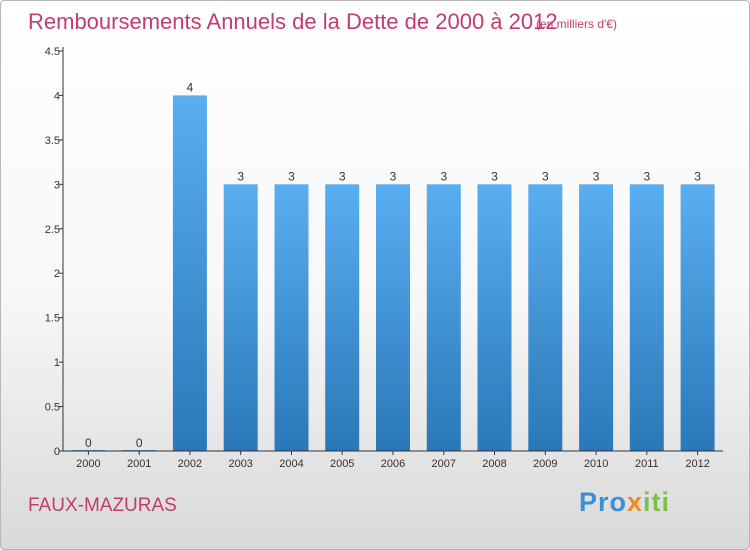 The height and width of the screenshot is (550, 750). I want to click on logo-part-2: x, so click(635, 502).